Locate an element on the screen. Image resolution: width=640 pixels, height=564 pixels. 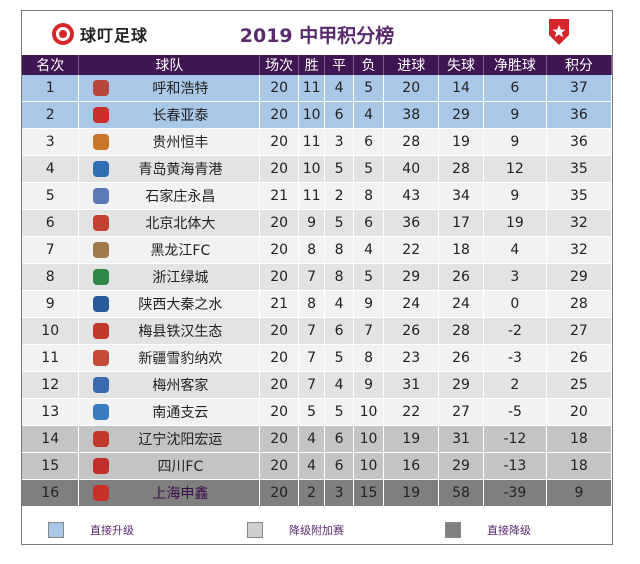
ga-cell: 27 is located at coordinates (461, 412).